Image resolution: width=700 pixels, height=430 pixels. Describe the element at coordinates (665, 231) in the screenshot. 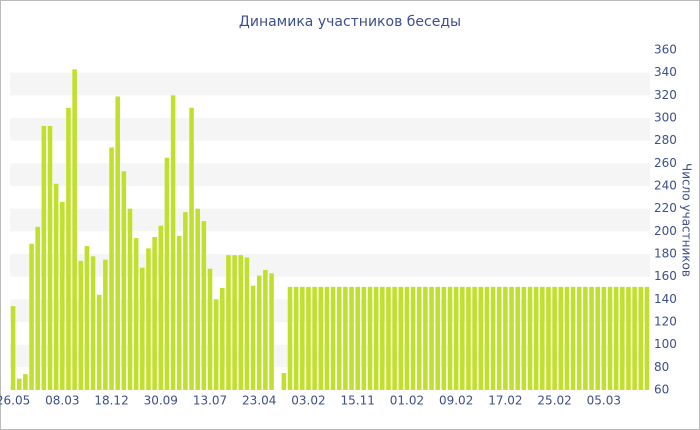

I see `y-tick-label: 200` at that location.